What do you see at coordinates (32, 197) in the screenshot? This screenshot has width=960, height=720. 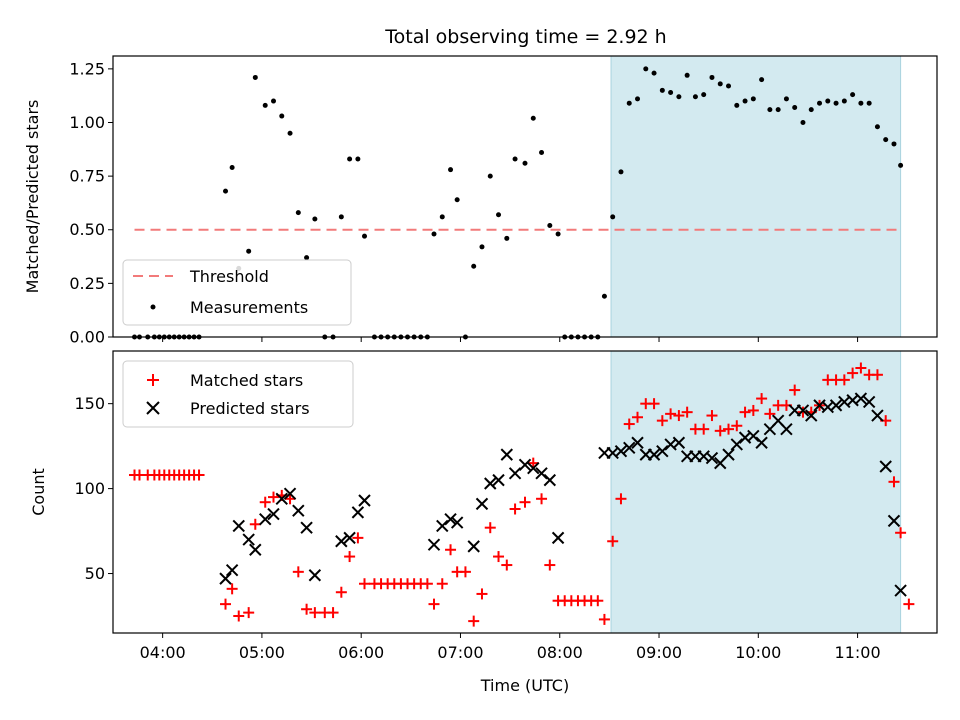 I see `top-y-axis-label: Matched/Predicted stars` at bounding box center [32, 197].